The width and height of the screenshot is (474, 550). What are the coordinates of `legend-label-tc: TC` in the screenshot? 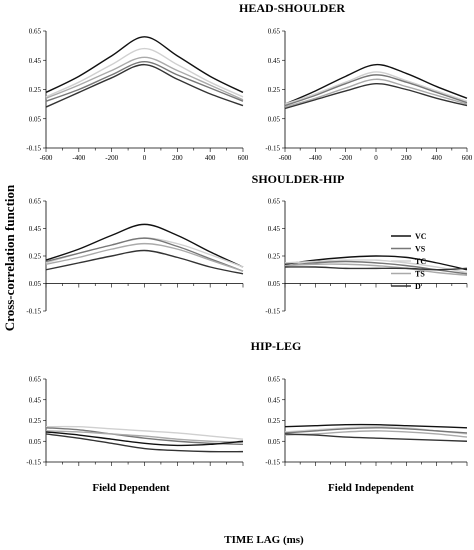 It's located at (420, 261).